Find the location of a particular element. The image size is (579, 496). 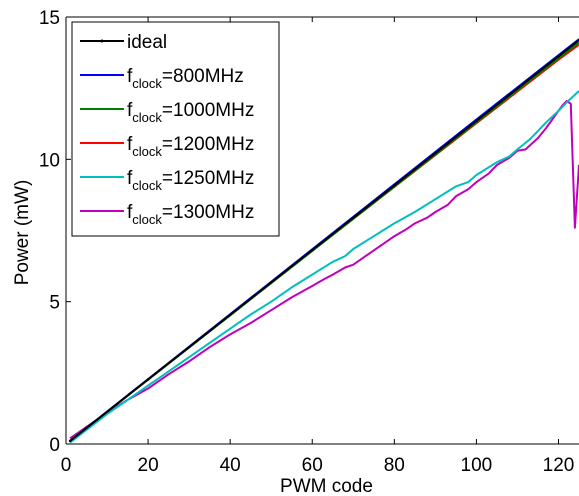

y-axis-label: Power (mW) is located at coordinates (22, 233).